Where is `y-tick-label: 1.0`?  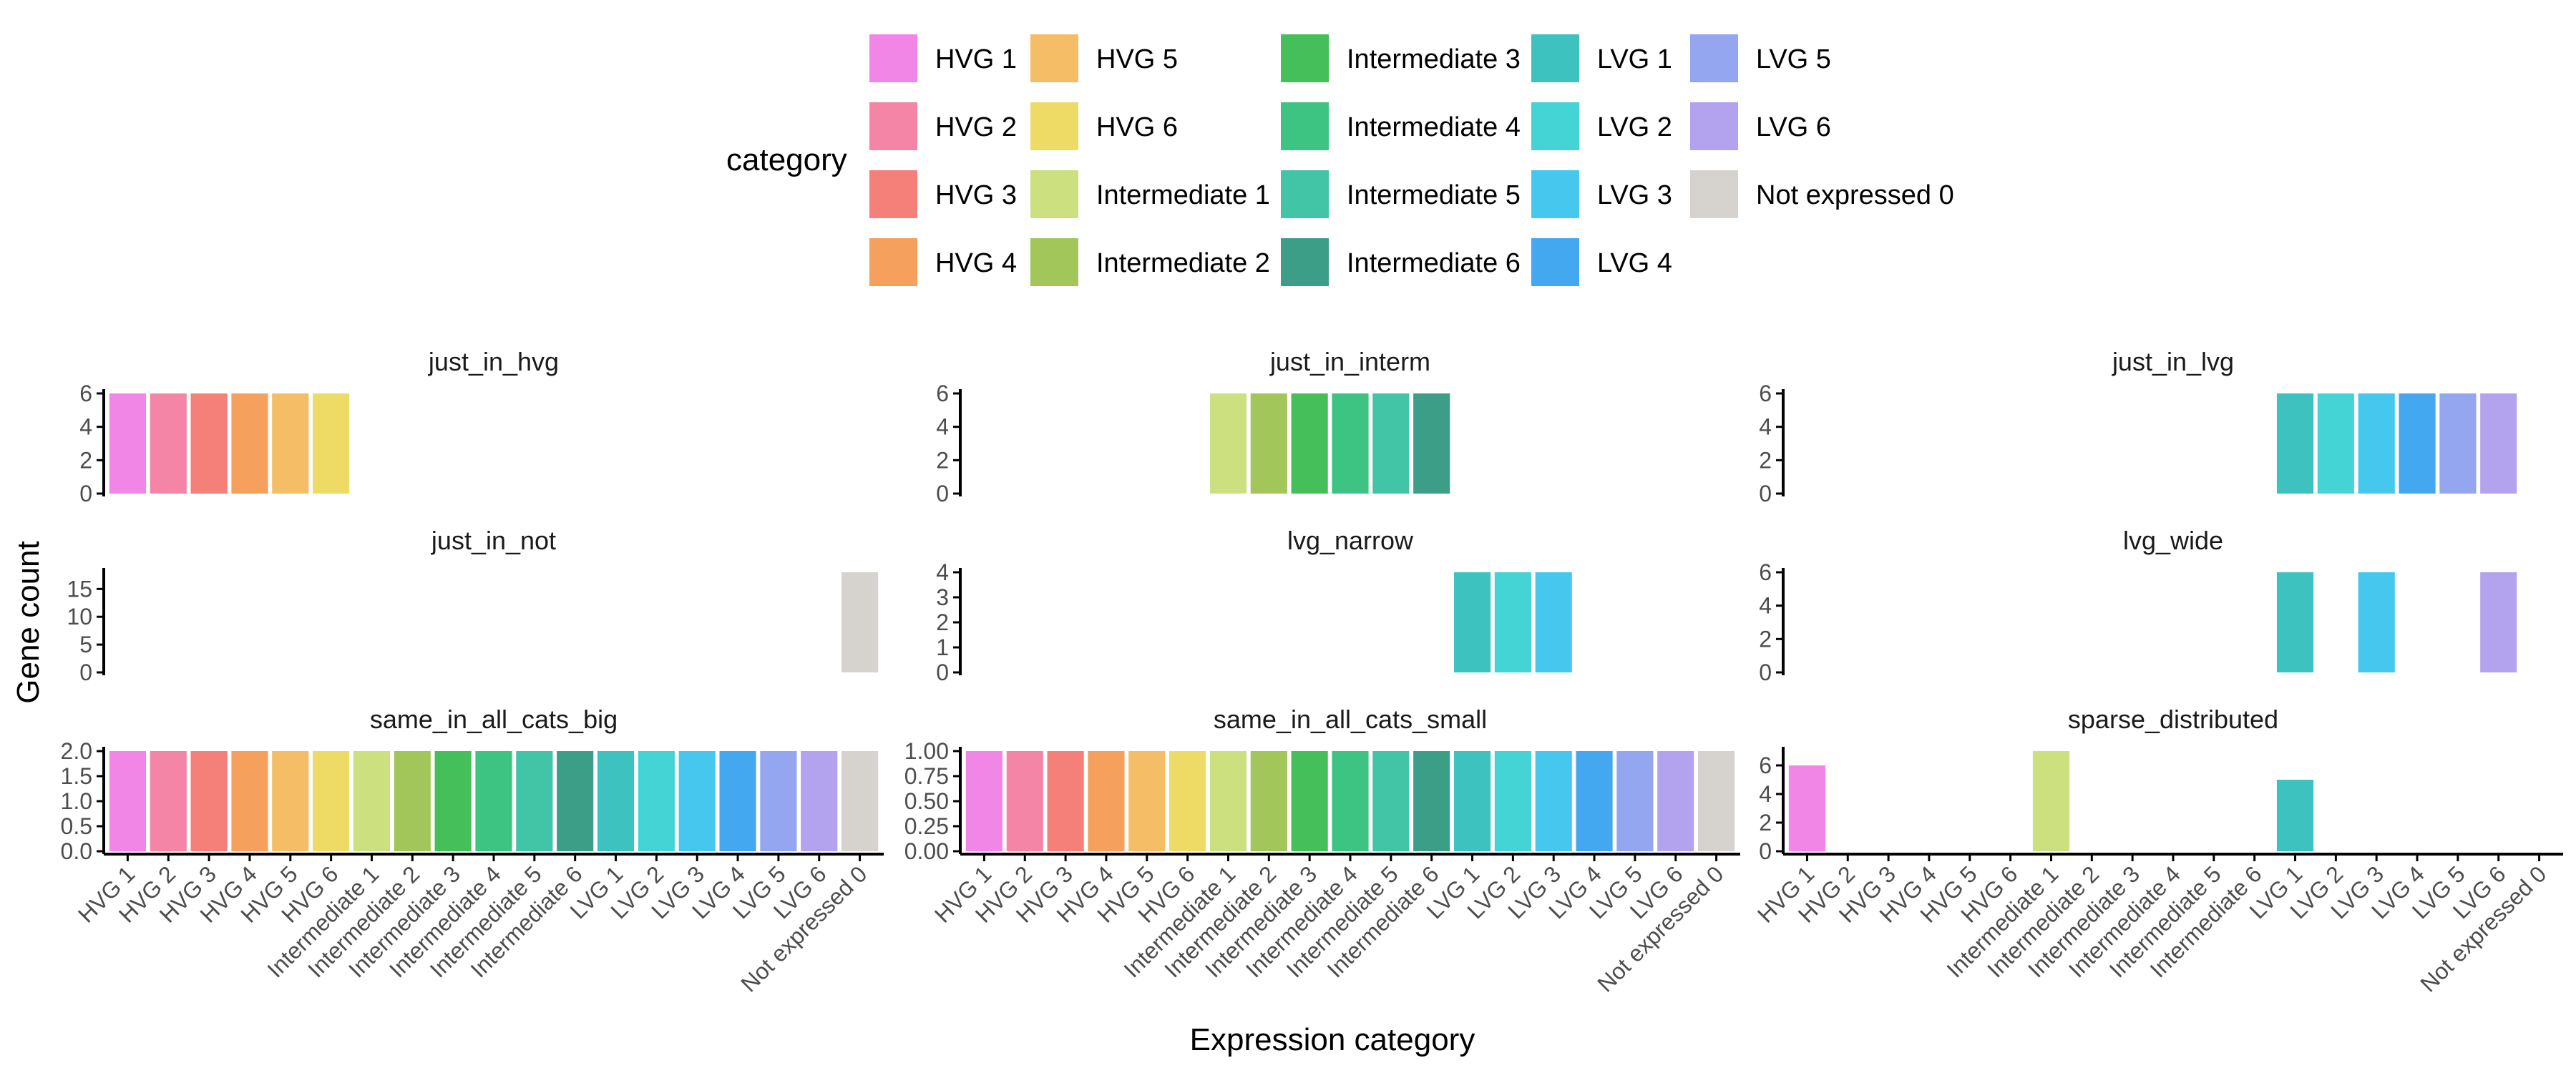 y-tick-label: 1.0 is located at coordinates (76, 801).